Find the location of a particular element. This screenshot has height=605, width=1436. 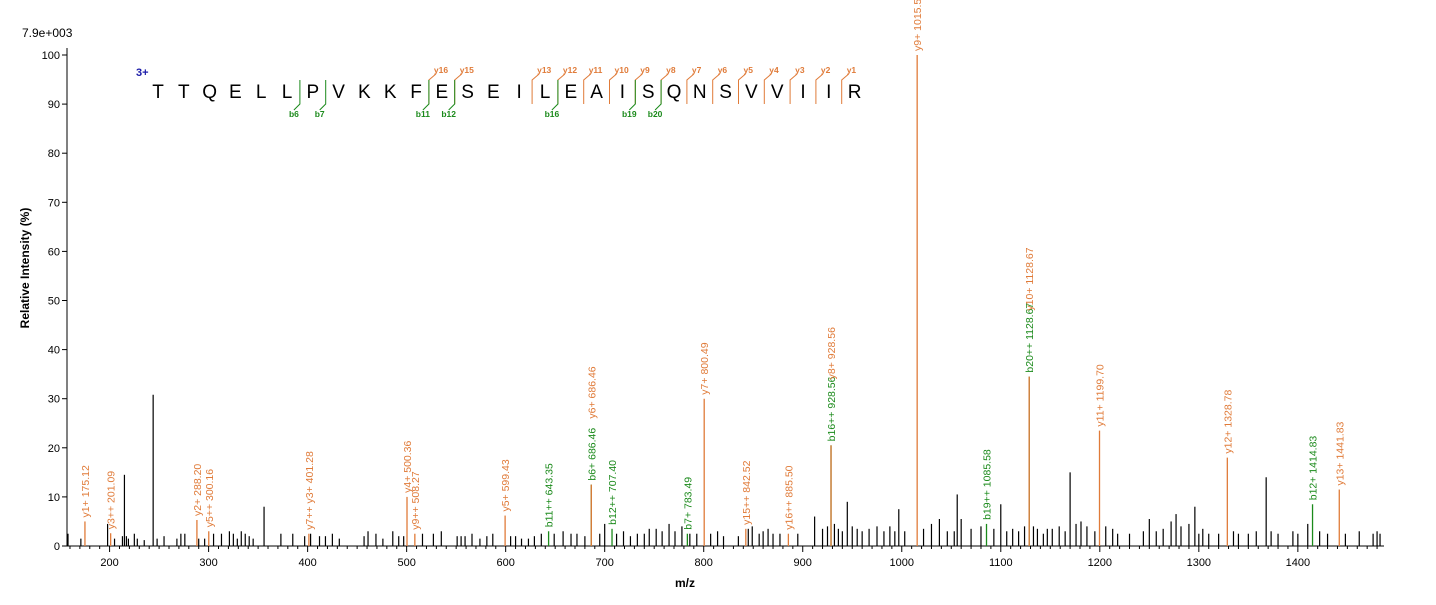

y-ion-marker-label: y10 is located at coordinates (622, 70).